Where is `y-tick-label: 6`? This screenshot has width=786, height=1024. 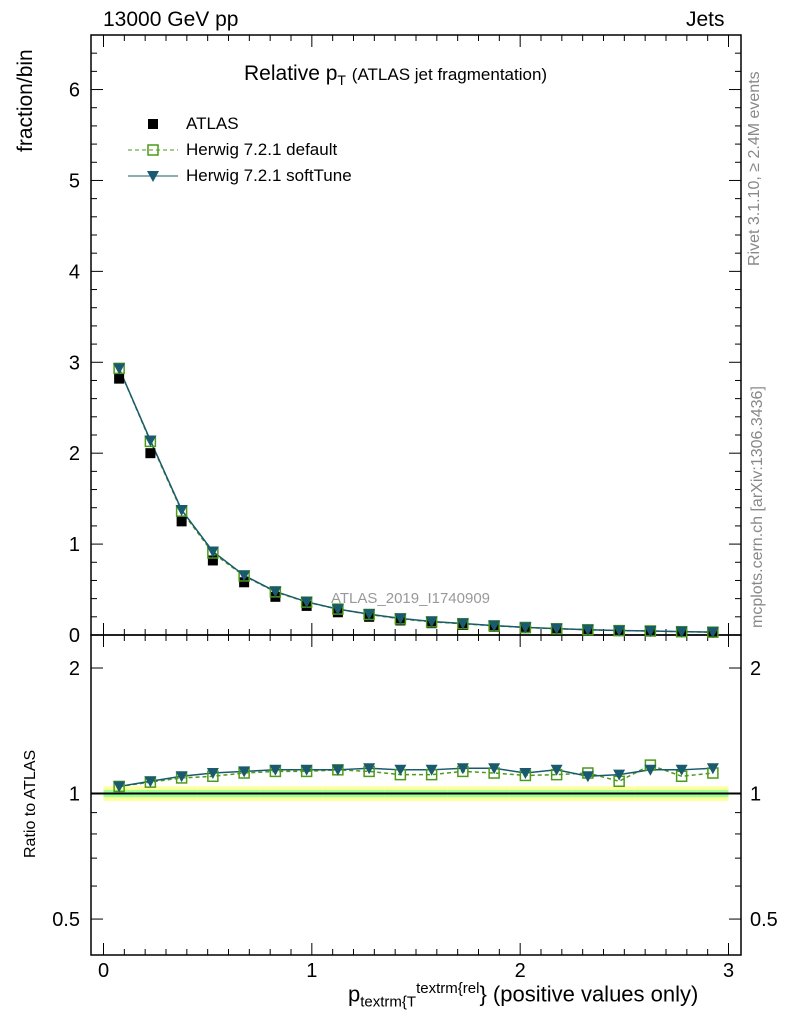 y-tick-label: 6 is located at coordinates (74, 91).